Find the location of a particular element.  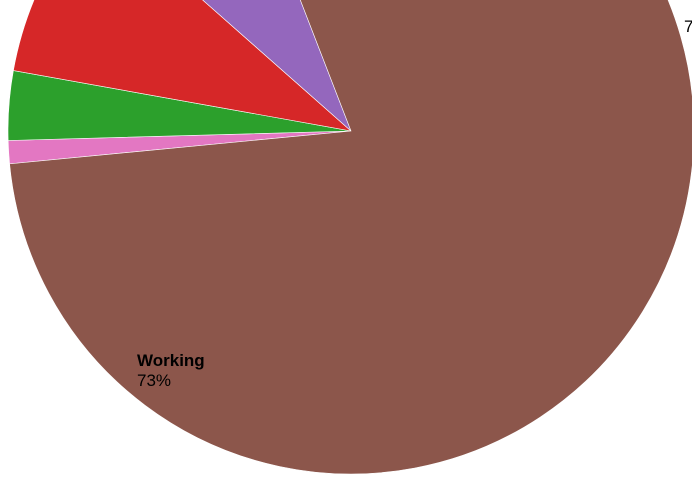

slice-percent-3: 7 is located at coordinates (688, 26).